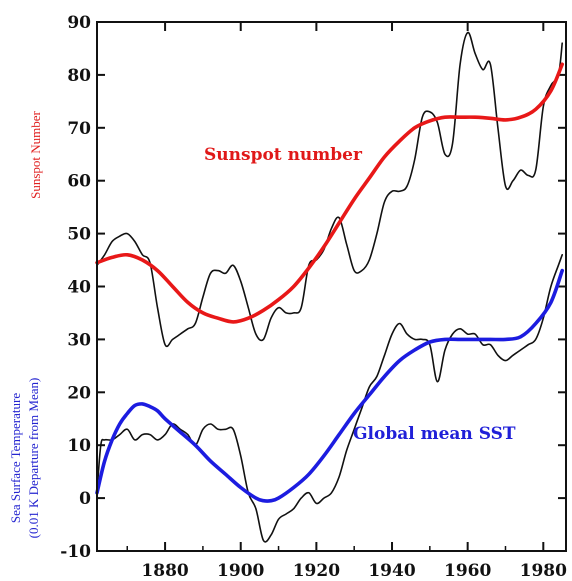 This screenshot has height=581, width=572. I want to click on y-tick-label: 90, so click(79, 23).